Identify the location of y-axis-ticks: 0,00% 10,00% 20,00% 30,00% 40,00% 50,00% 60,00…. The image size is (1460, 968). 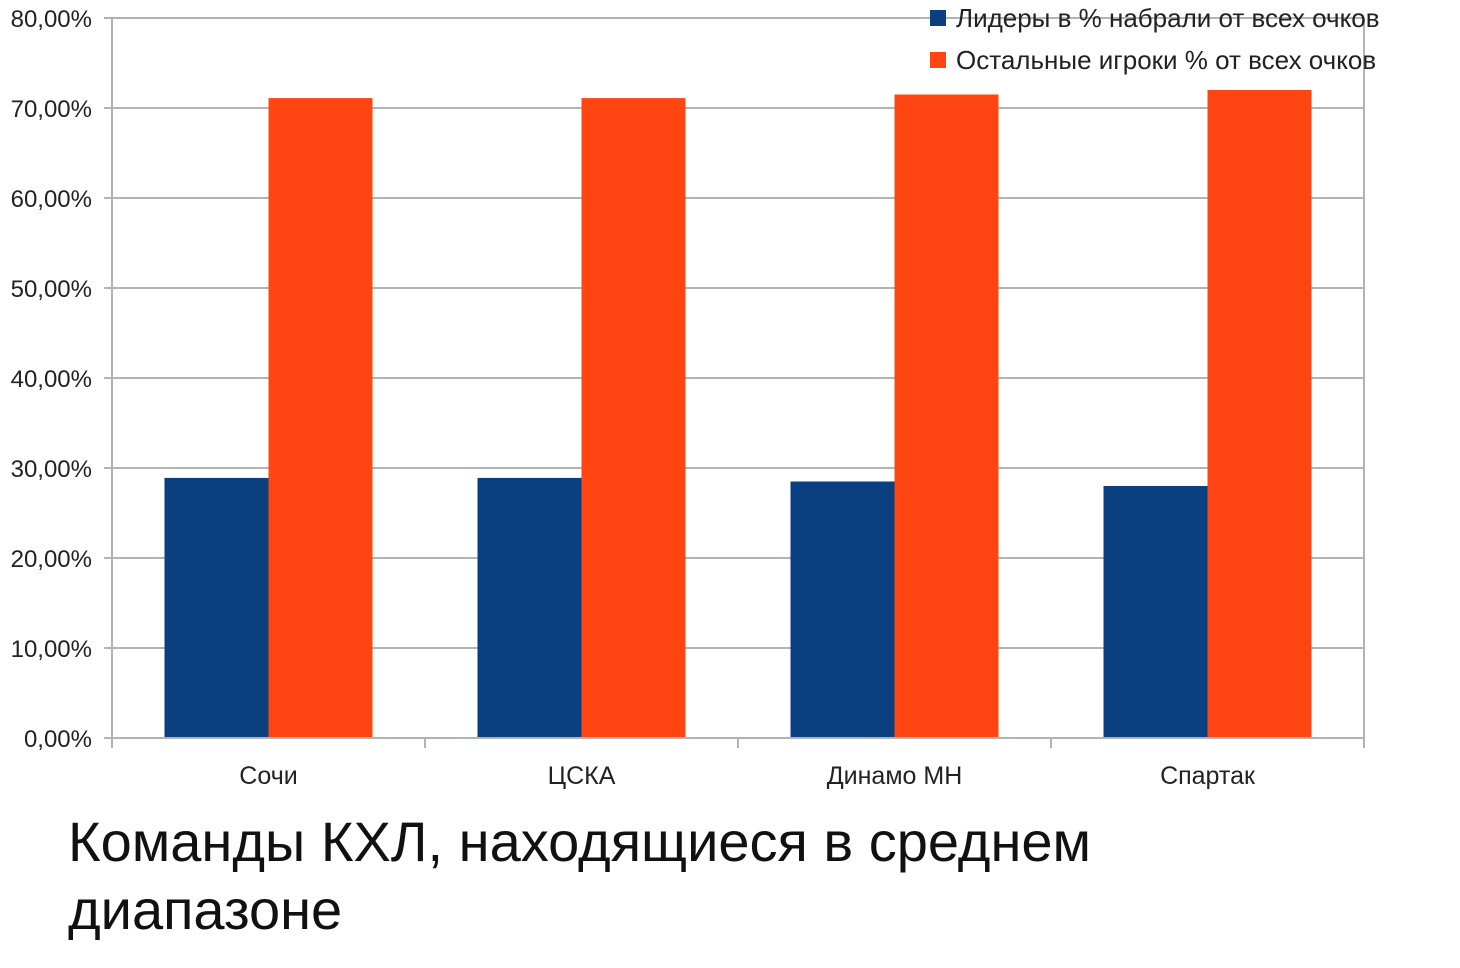
(51, 379).